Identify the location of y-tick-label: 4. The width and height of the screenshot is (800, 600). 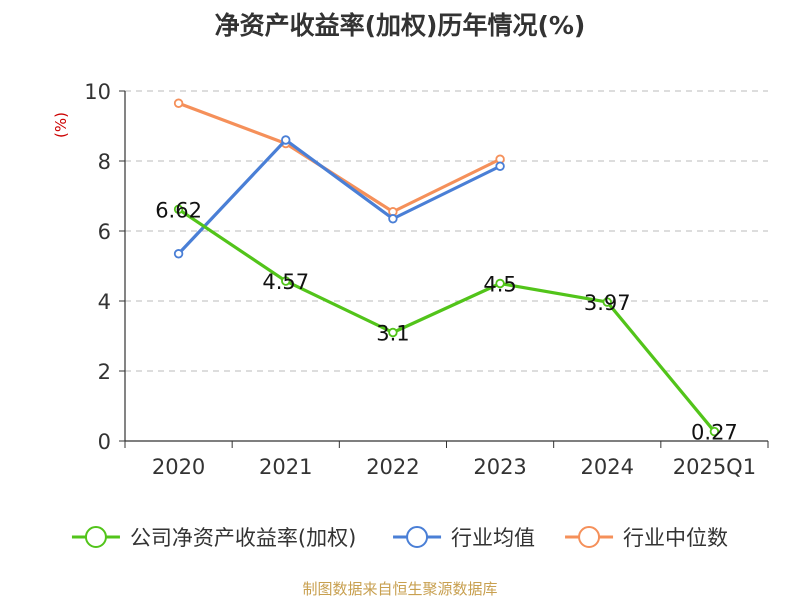
(104, 302).